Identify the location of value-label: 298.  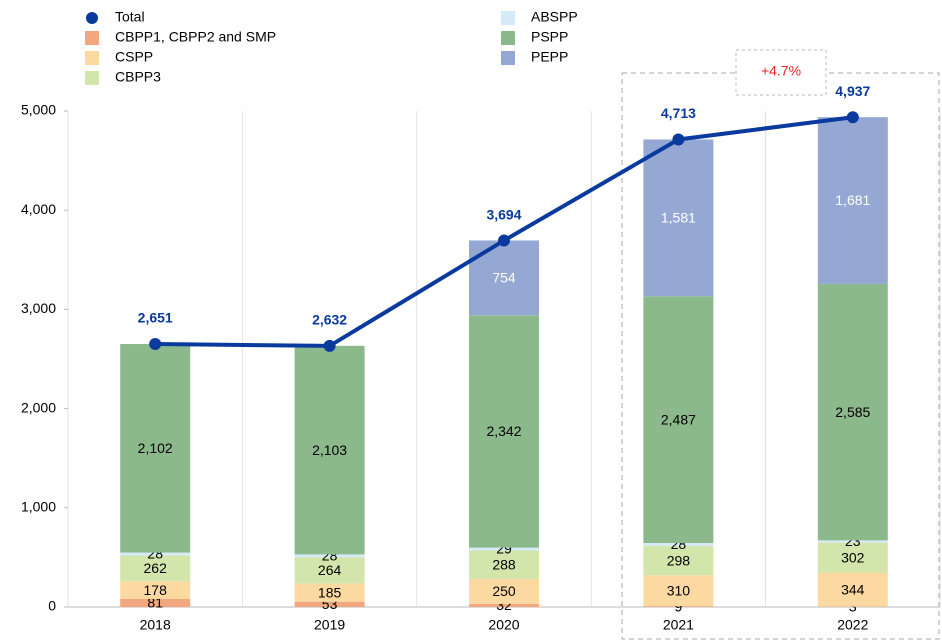
(679, 560).